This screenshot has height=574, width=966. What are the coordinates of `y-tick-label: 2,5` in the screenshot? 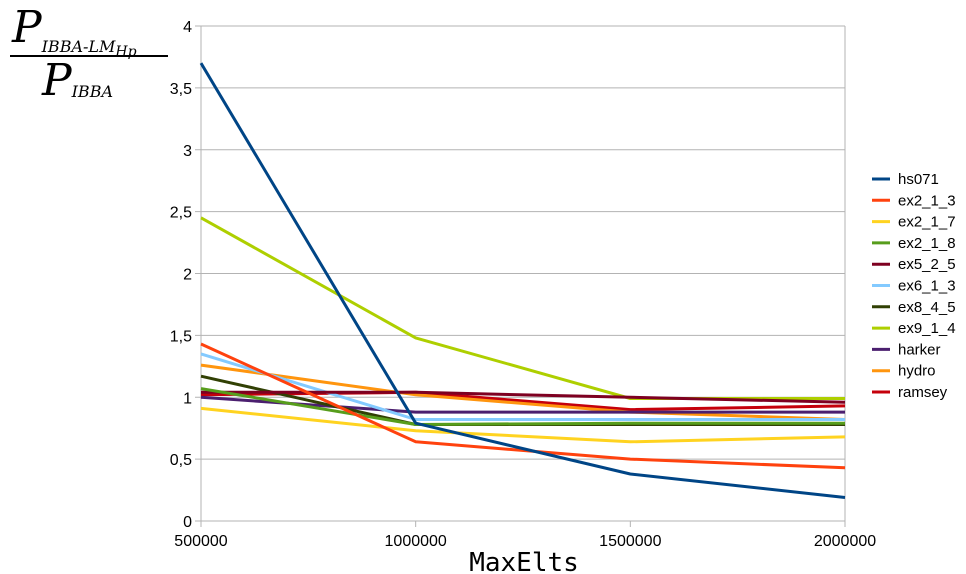 It's located at (181, 213).